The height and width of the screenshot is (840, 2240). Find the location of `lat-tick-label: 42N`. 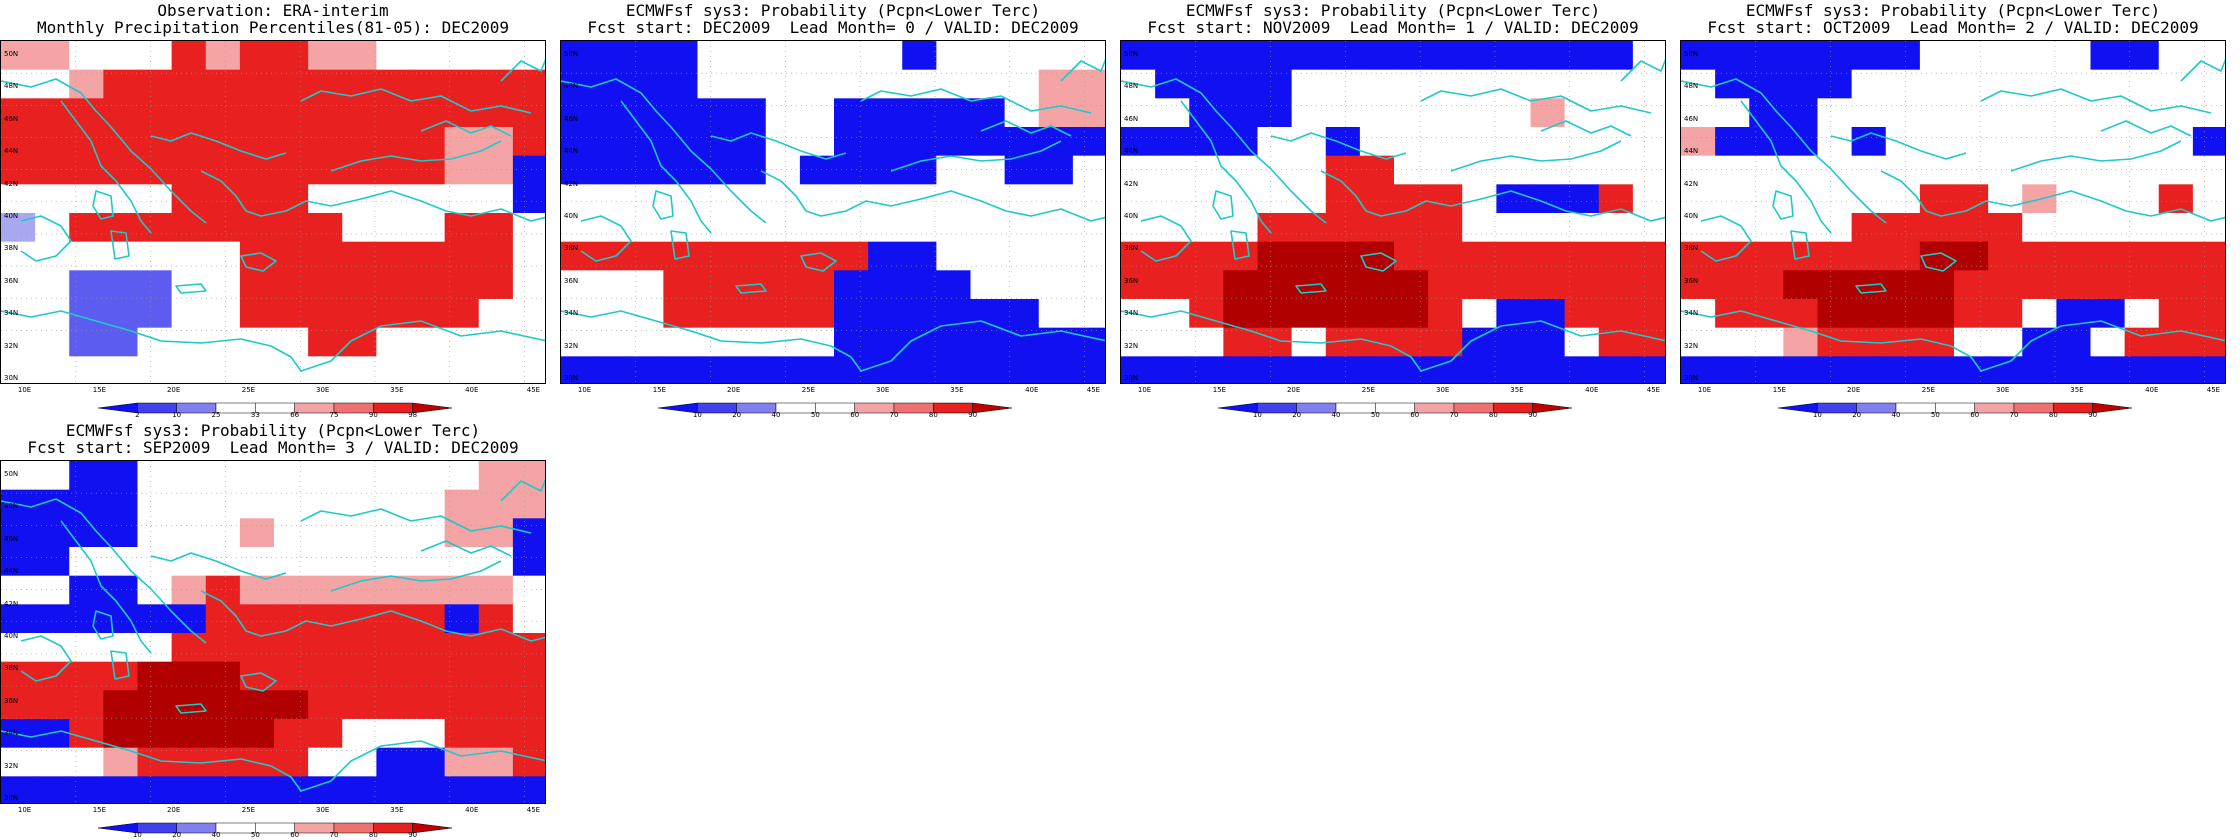

lat-tick-label: 42N is located at coordinates (1691, 183).